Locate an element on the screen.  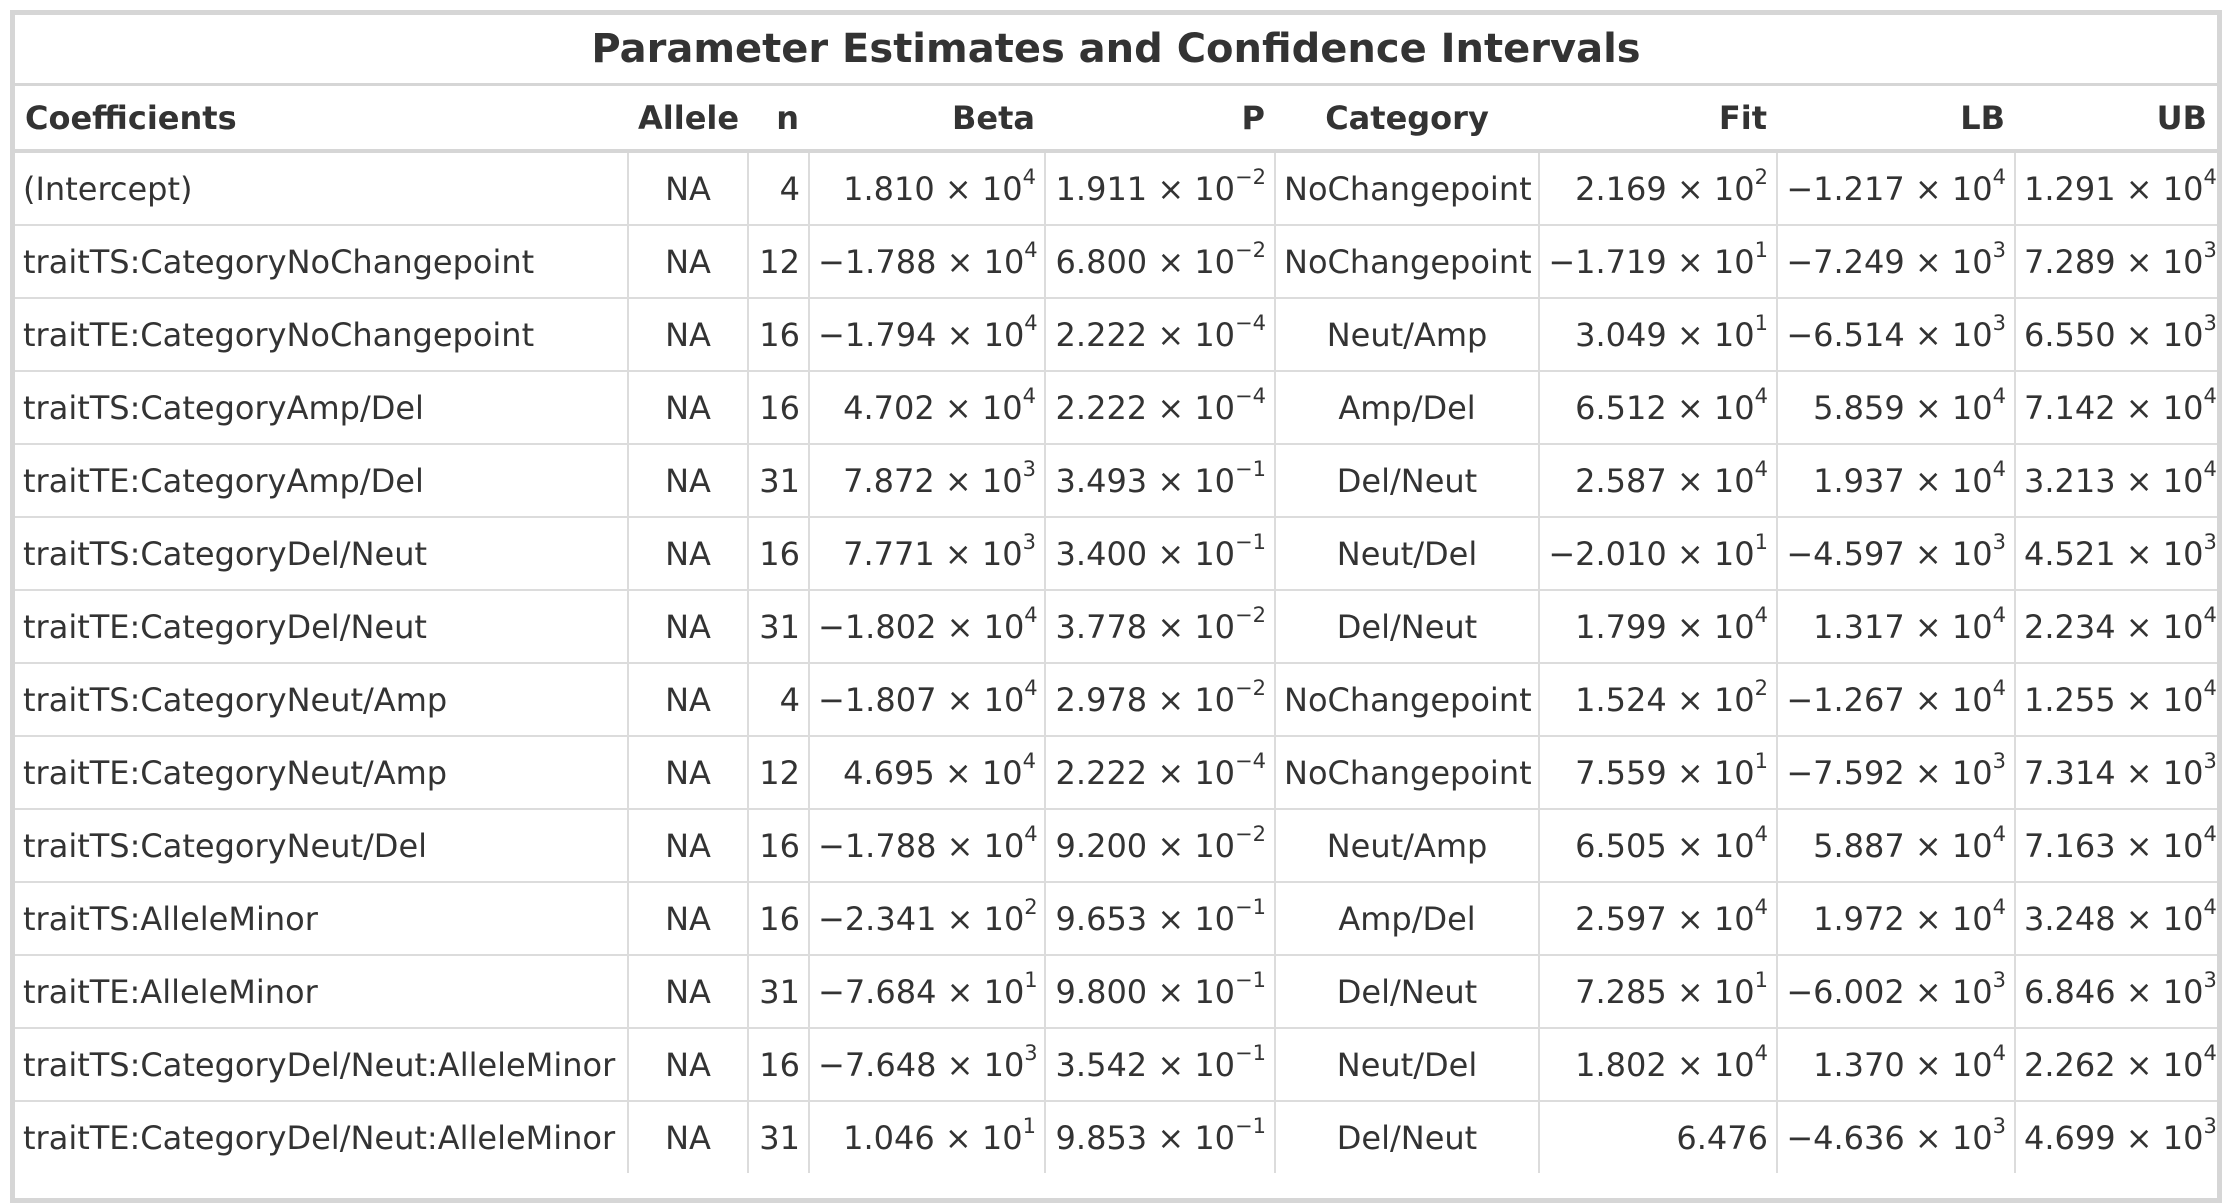
cell-beta: 1.046 × 10¹ is located at coordinates (927, 1137).